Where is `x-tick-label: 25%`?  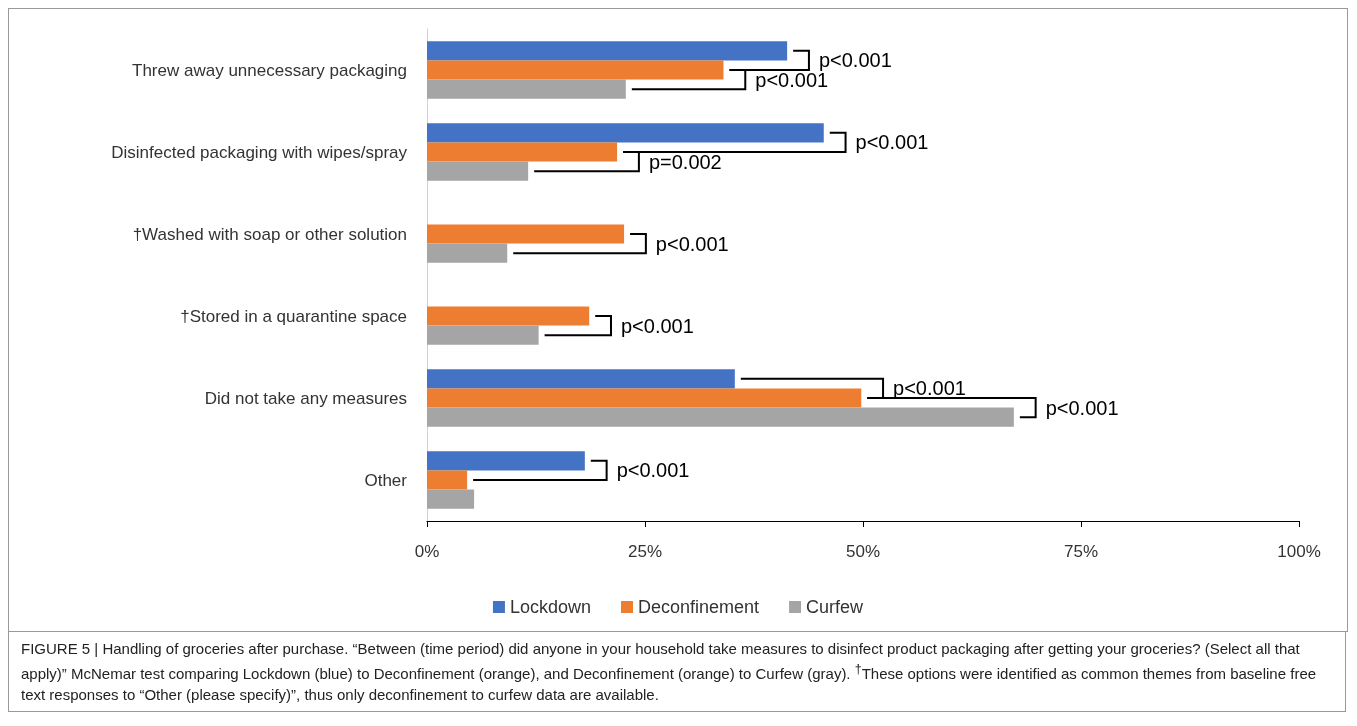
x-tick-label: 25% is located at coordinates (645, 551).